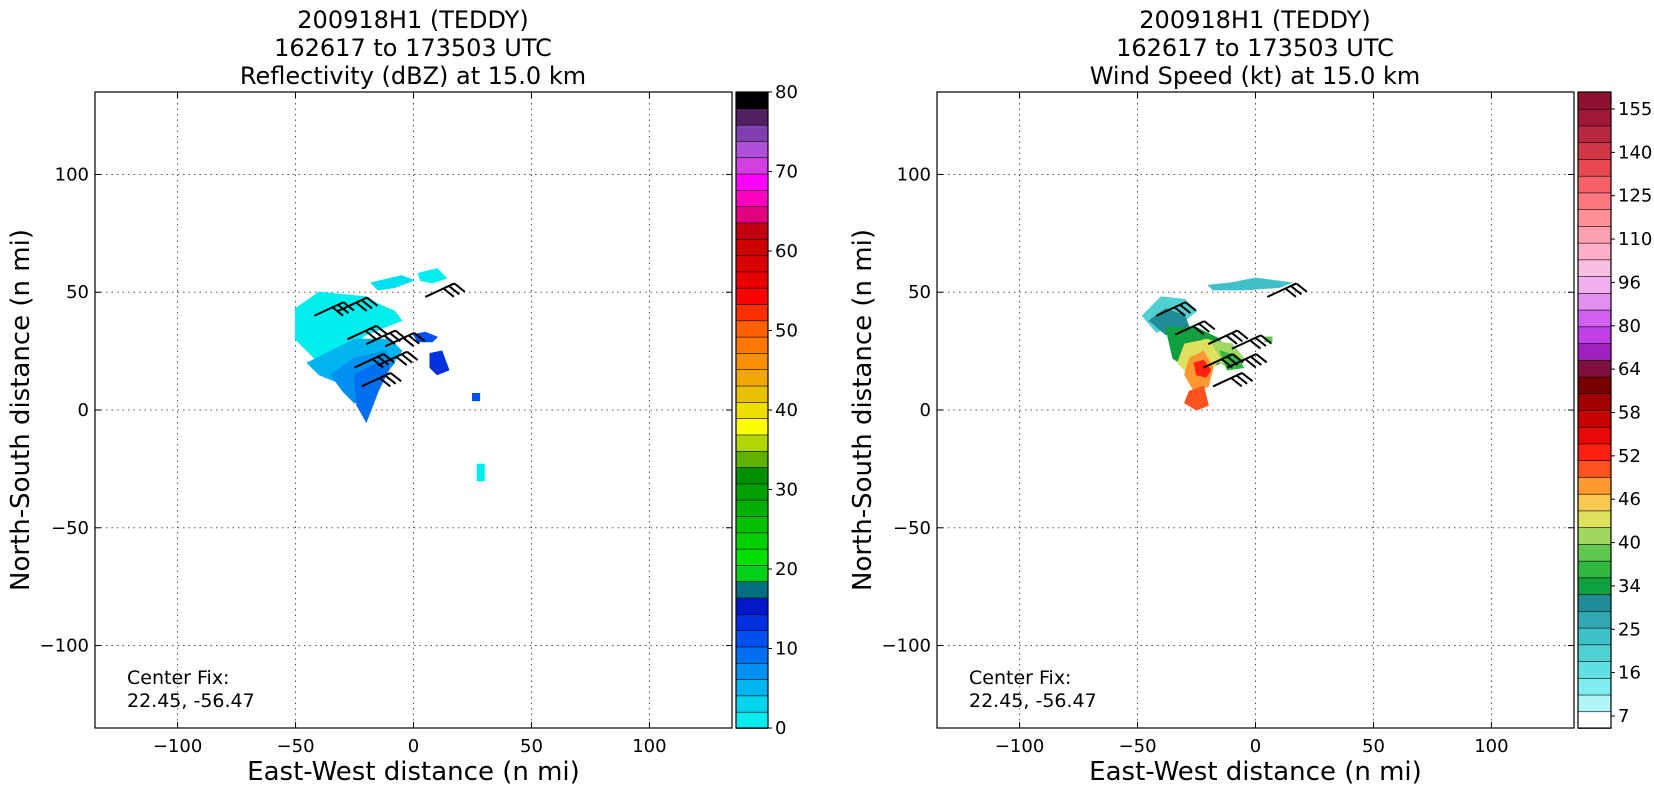 The width and height of the screenshot is (1654, 791). What do you see at coordinates (1623, 716) in the screenshot?
I see `colorbar-tick-label: 7` at bounding box center [1623, 716].